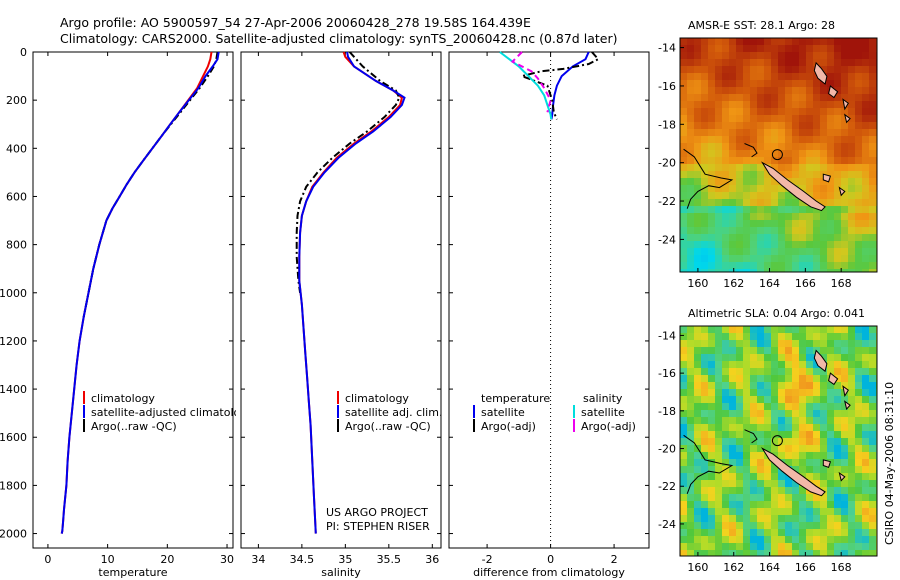 The image size is (900, 580). Describe the element at coordinates (515, 398) in the screenshot. I see `legend-header-temperature: temperature` at that location.